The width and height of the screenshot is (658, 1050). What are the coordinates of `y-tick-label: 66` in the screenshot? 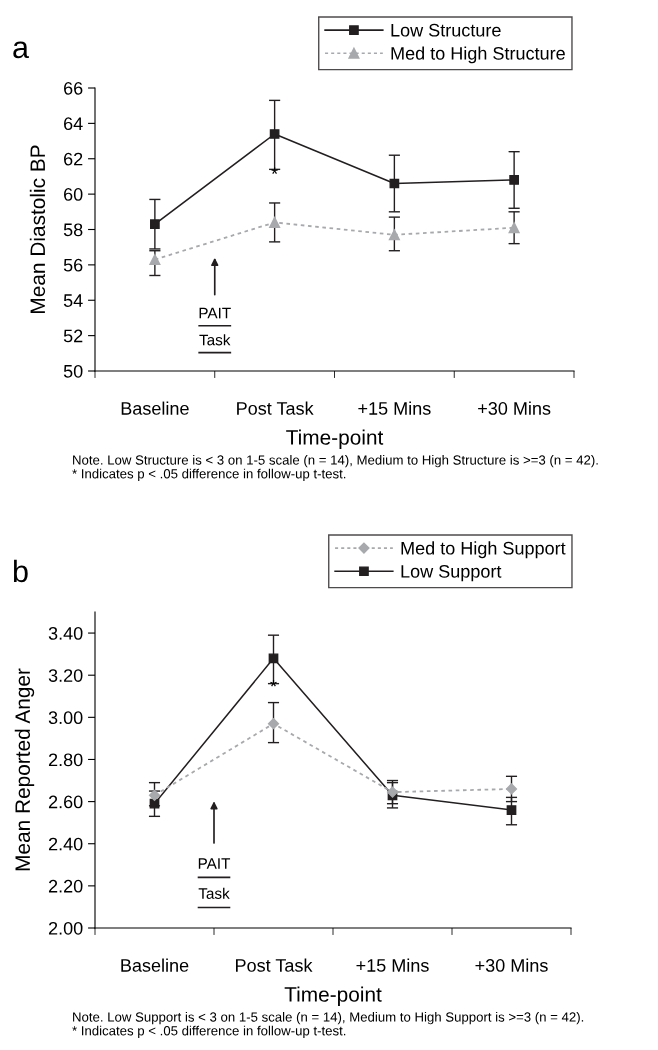 It's located at (73, 88).